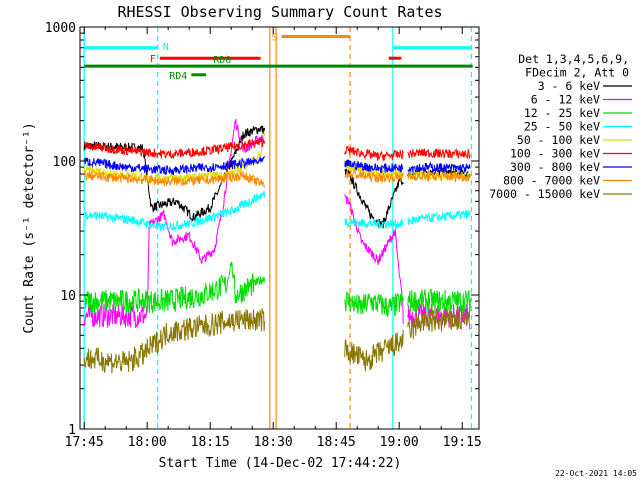 The height and width of the screenshot is (485, 640). What do you see at coordinates (60, 28) in the screenshot?
I see `y-tick-label: 1000` at bounding box center [60, 28].